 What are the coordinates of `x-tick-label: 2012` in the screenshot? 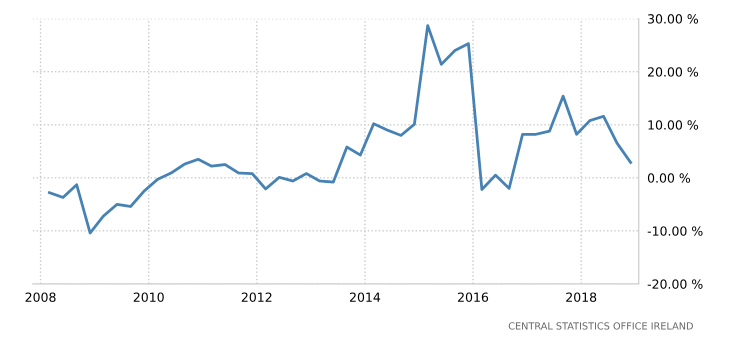 It's located at (257, 297).